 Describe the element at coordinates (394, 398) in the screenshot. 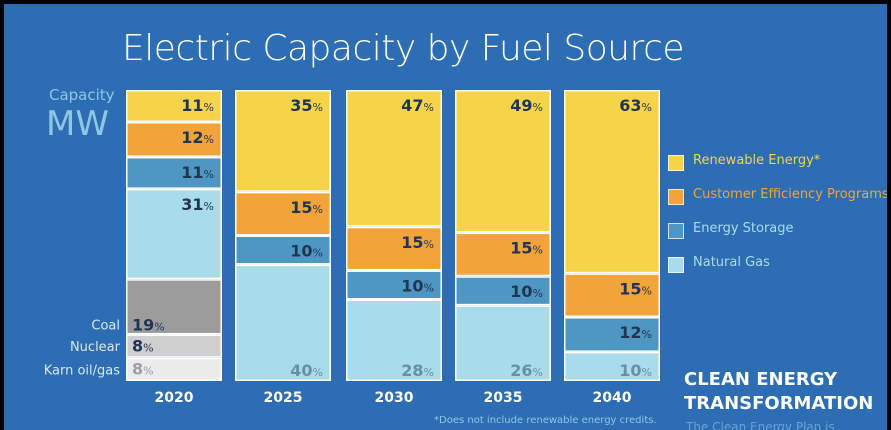

I see `x-tick-label-2030: 2030` at that location.